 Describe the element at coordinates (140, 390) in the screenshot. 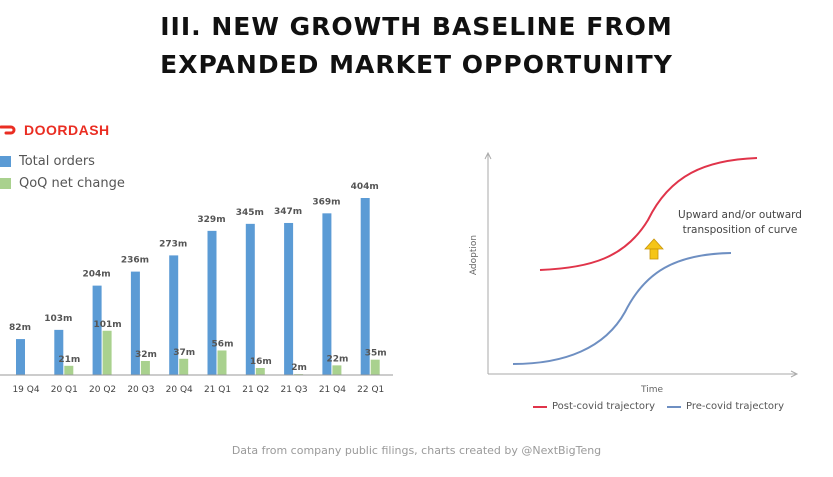

I see `x-tick-label: 20 Q3` at that location.